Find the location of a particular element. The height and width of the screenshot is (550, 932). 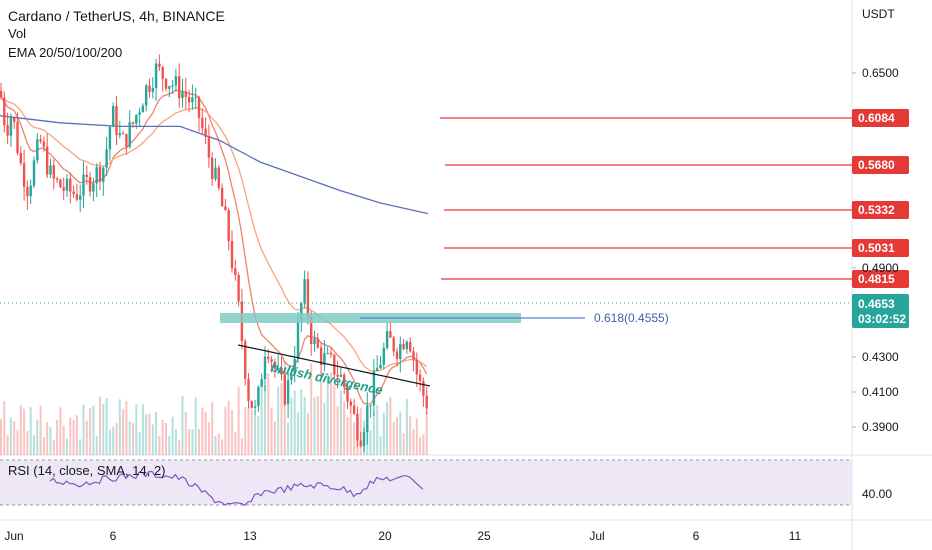

countdown-value: 03:02:52 is located at coordinates (882, 319).